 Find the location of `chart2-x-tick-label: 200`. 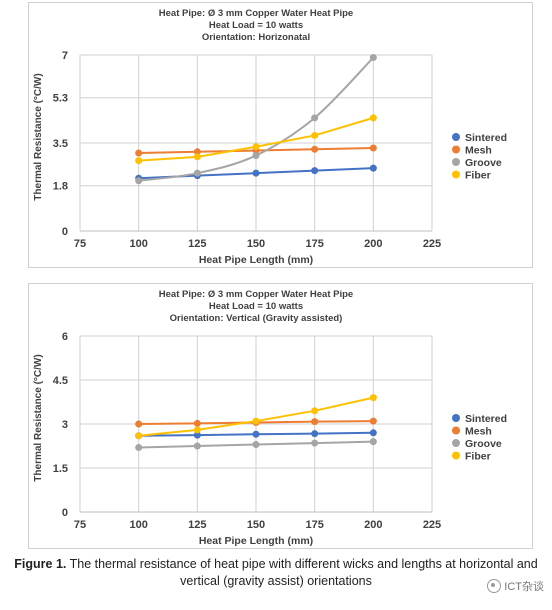

chart2-x-tick-label: 200 is located at coordinates (373, 525).